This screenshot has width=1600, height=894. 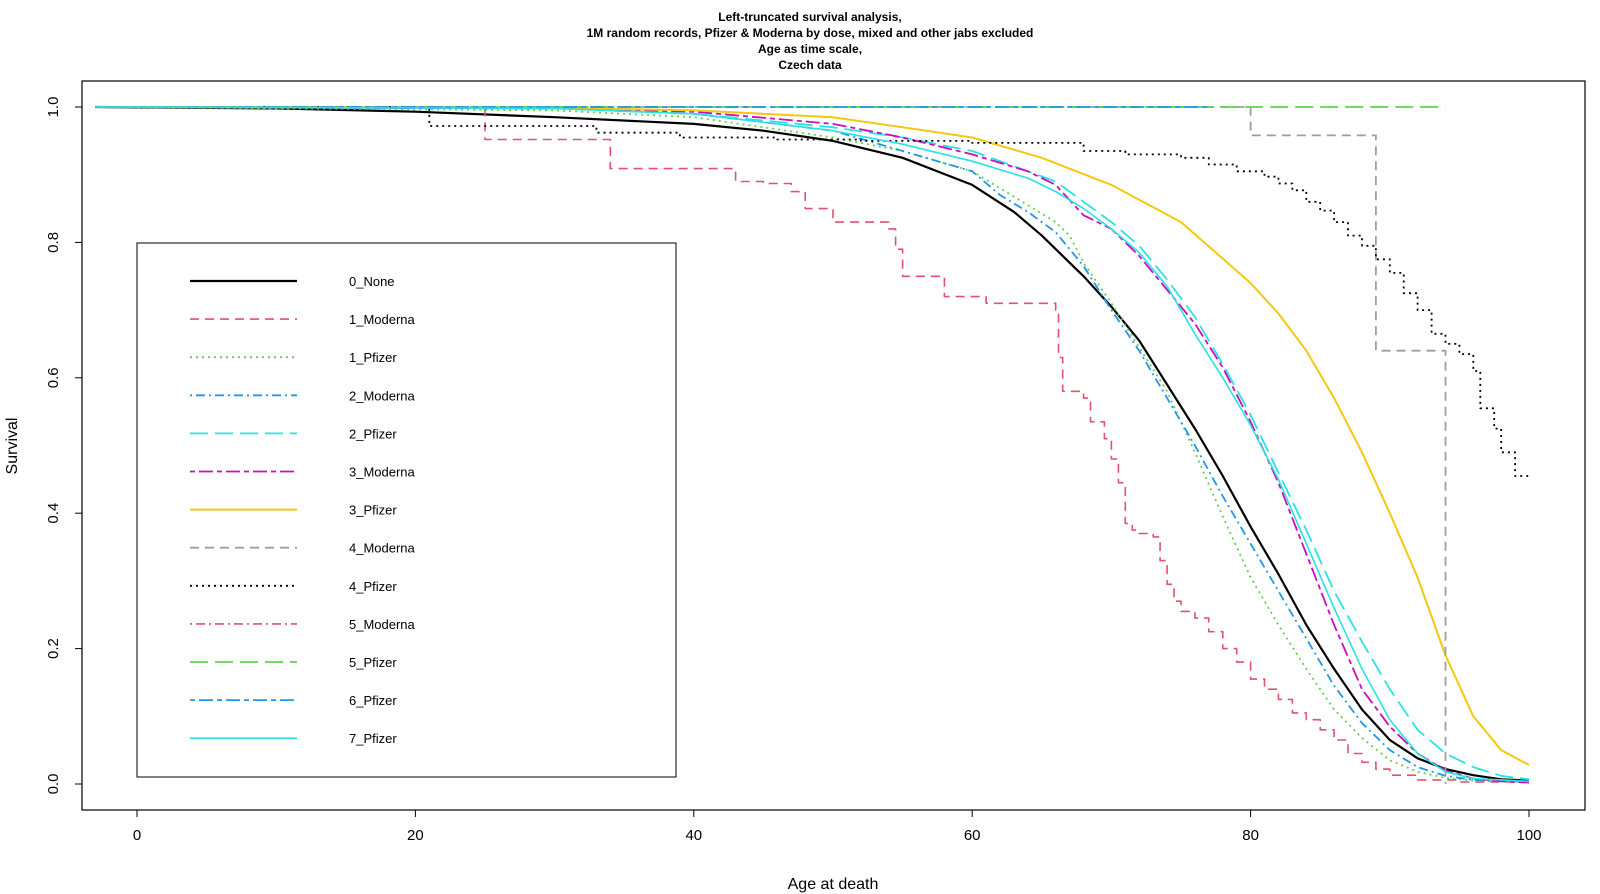 I want to click on y-tick-label: 0.0, so click(x=53, y=784).